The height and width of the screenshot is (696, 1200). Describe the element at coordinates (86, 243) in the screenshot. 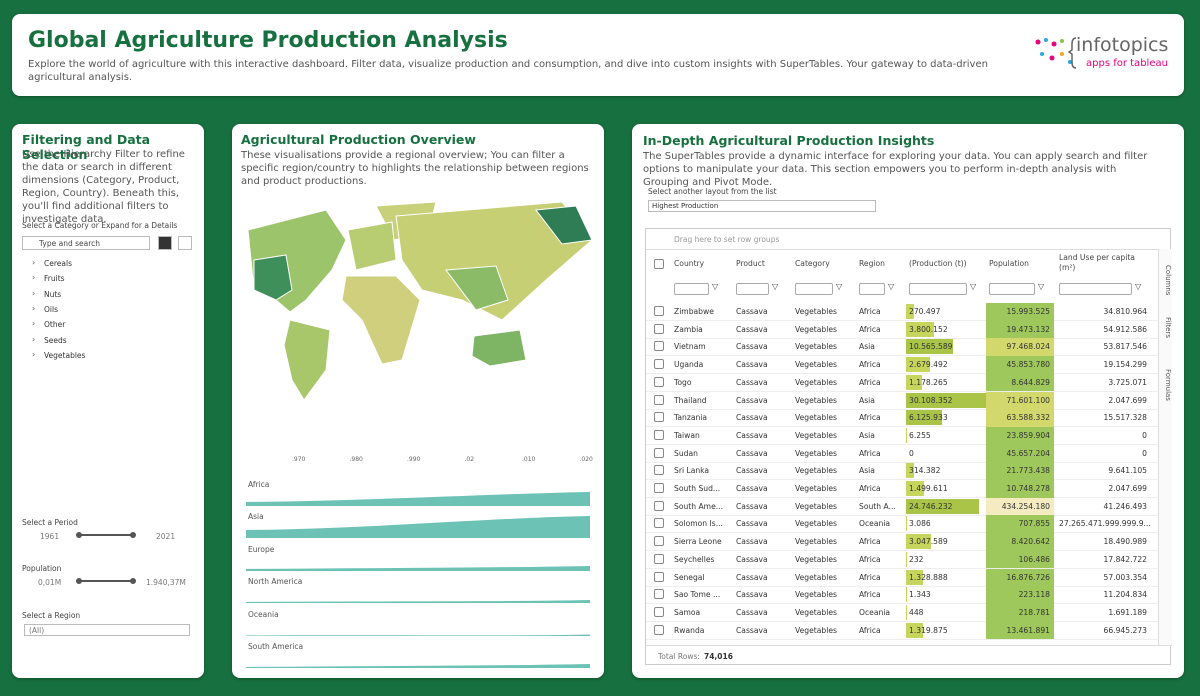

I see `search-box: Type and search` at that location.